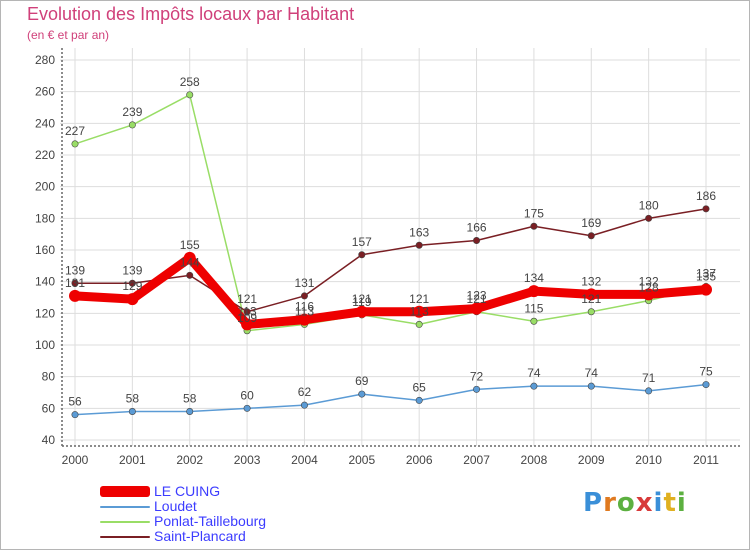 The image size is (750, 550). I want to click on data-label-loudet: 60, so click(247, 395).